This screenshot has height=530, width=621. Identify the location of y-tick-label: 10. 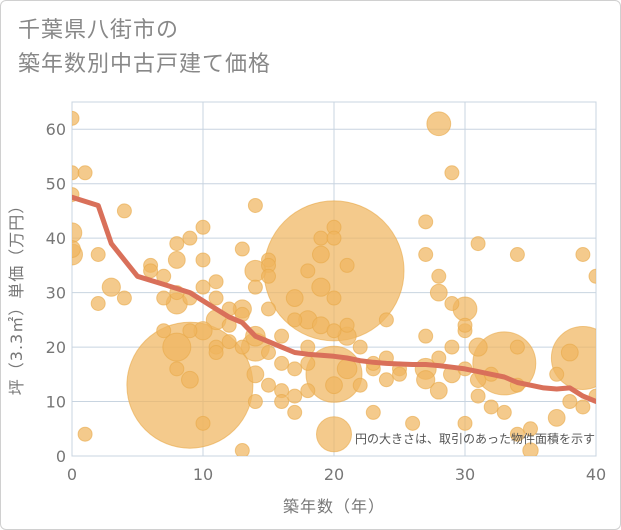
(56, 402).